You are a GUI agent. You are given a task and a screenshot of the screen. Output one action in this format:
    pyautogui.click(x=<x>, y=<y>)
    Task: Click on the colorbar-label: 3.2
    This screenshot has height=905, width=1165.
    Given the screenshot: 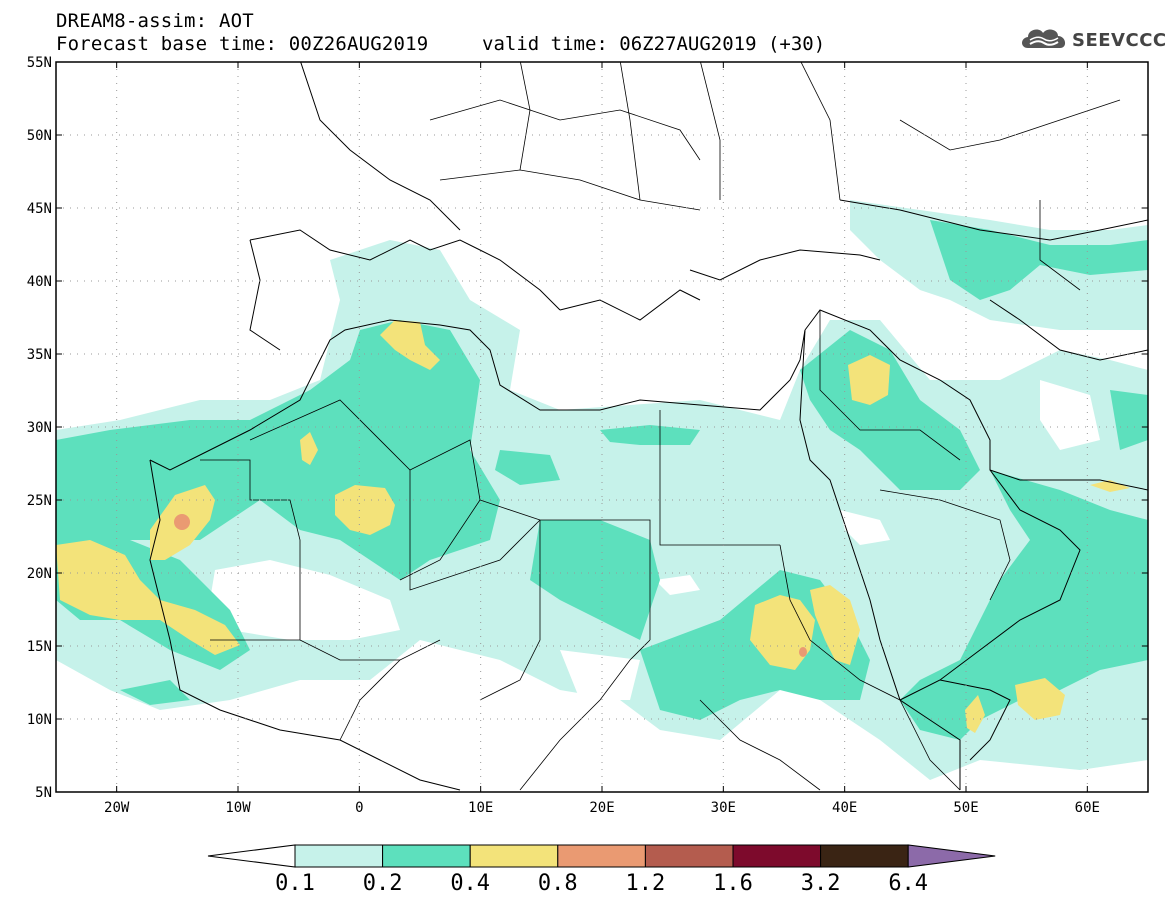 What is the action you would take?
    pyautogui.click(x=821, y=883)
    